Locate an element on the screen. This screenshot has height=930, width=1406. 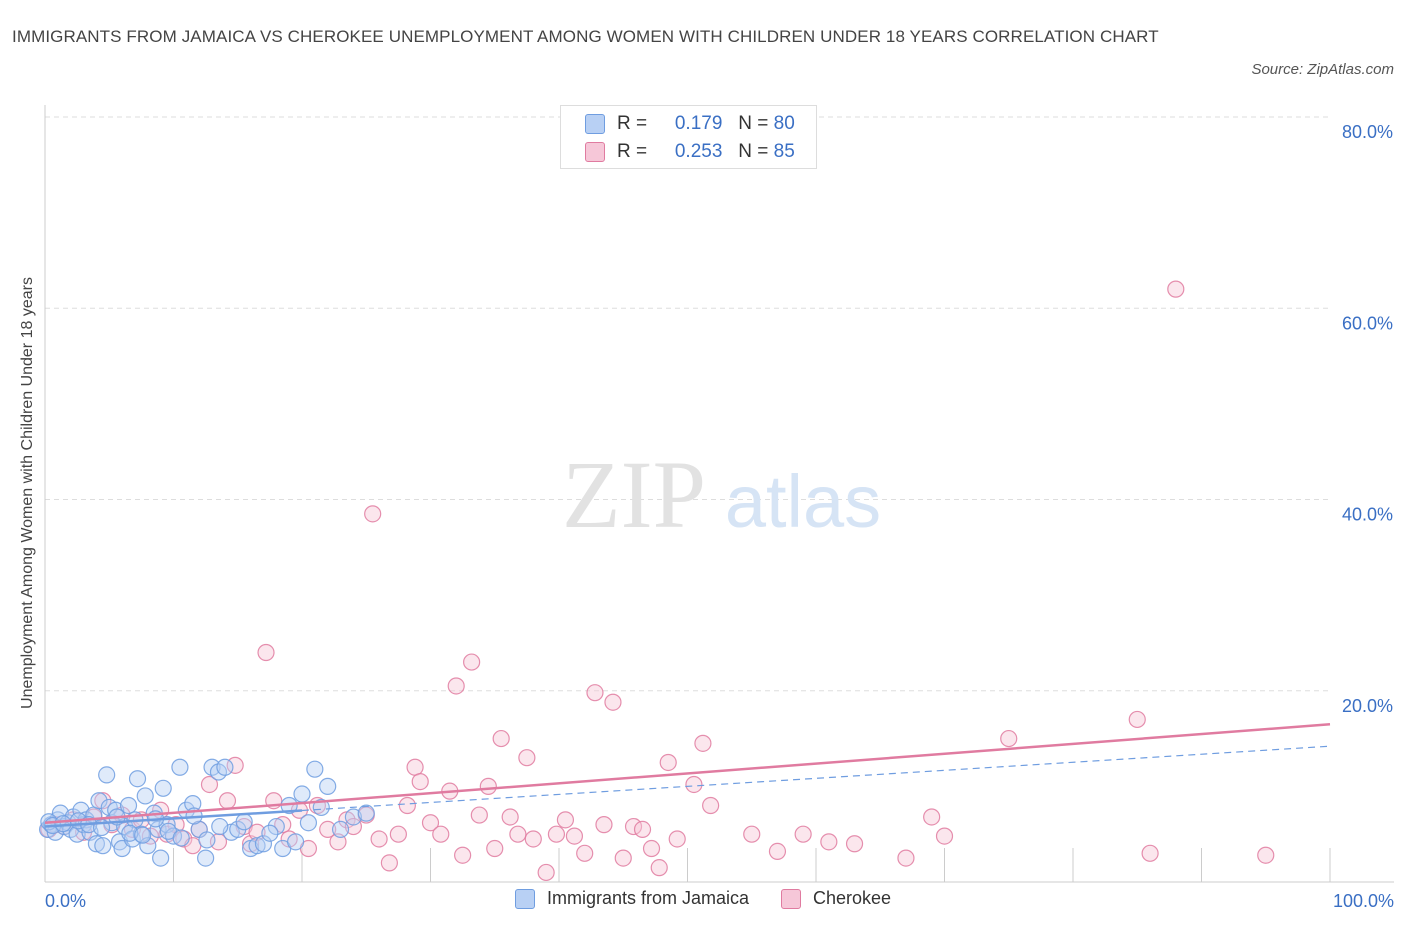
legend-label: Cherokee is located at coordinates (852, 898).